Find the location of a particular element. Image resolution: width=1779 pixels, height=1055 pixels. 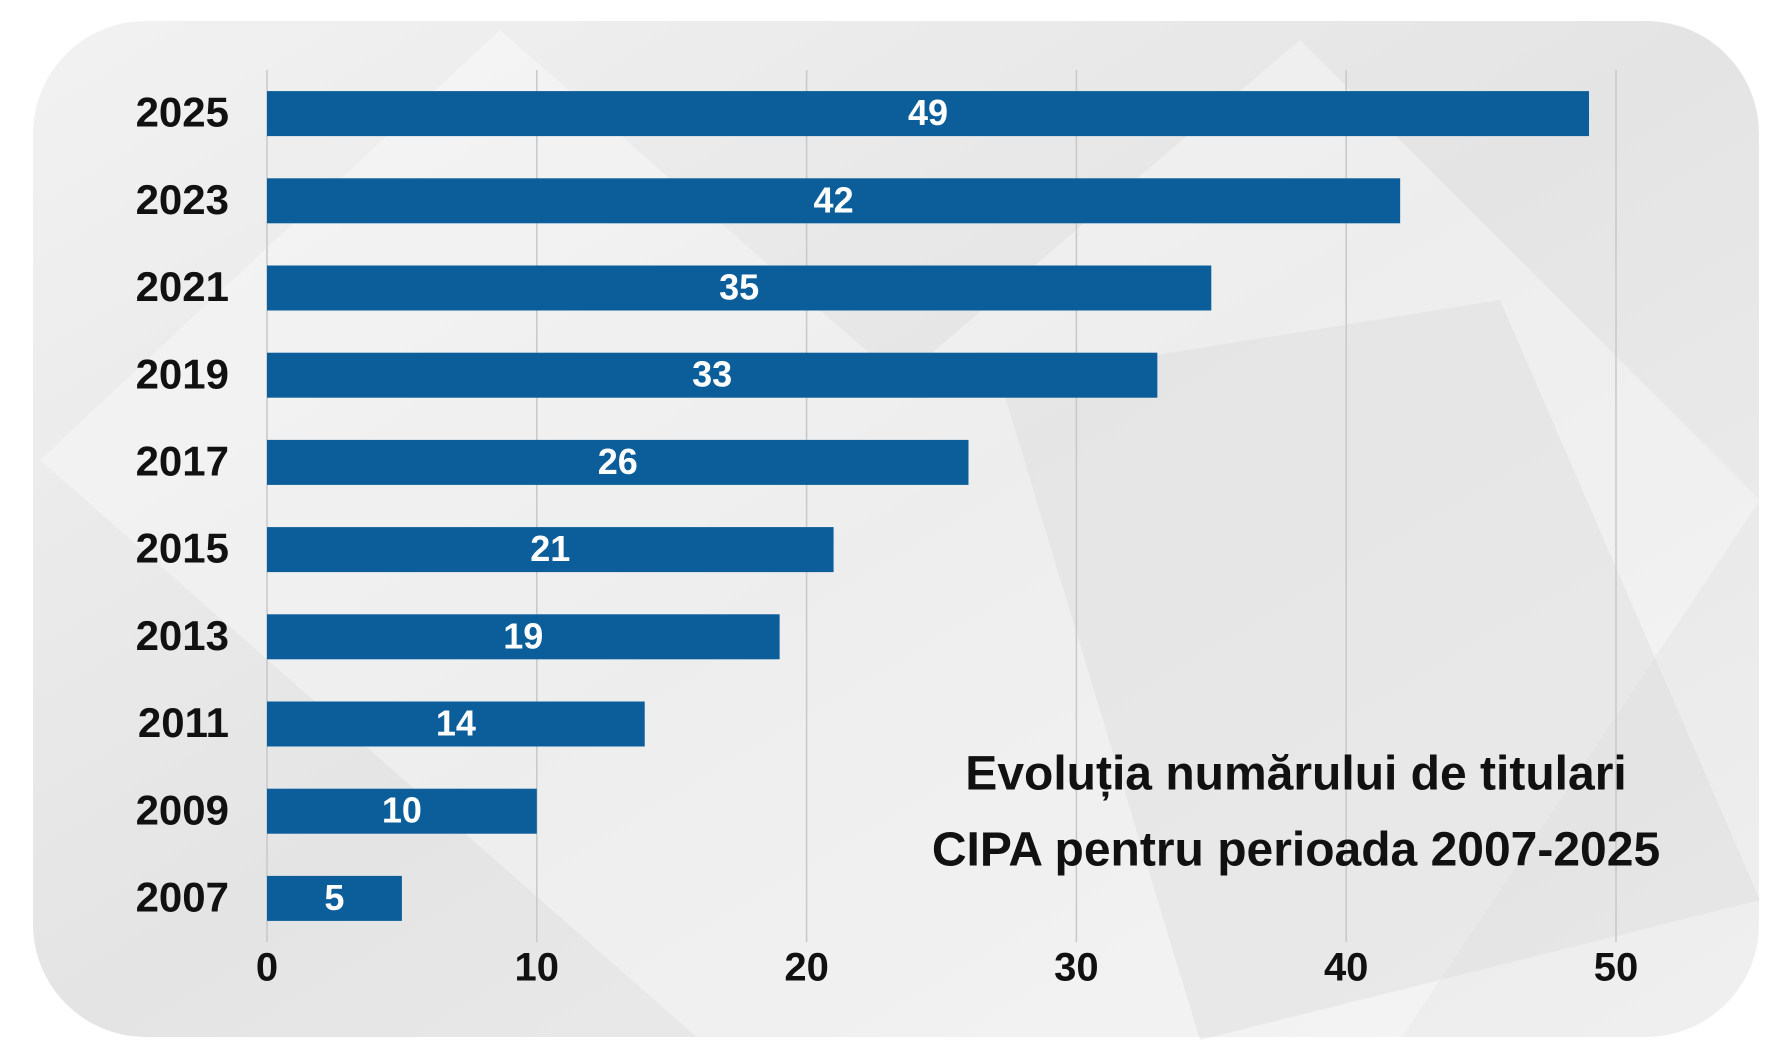

y-tick-label: 2021 is located at coordinates (182, 286).